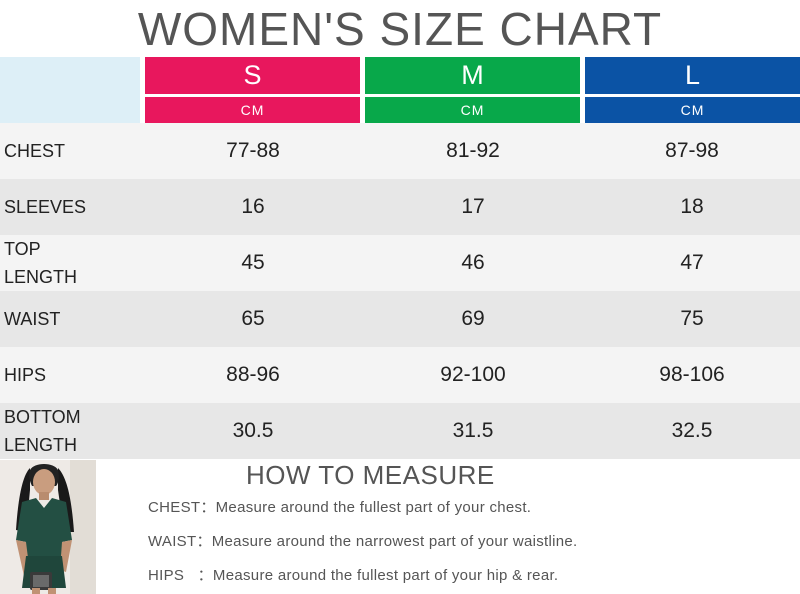  I want to click on page-title: WOMEN'S SIZE CHART, so click(400, 29).